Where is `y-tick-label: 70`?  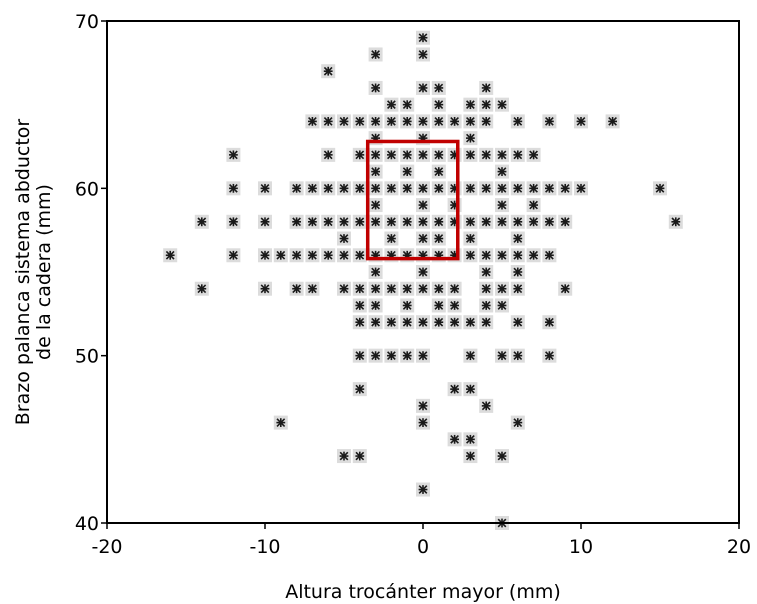
y-tick-label: 70 is located at coordinates (87, 22).